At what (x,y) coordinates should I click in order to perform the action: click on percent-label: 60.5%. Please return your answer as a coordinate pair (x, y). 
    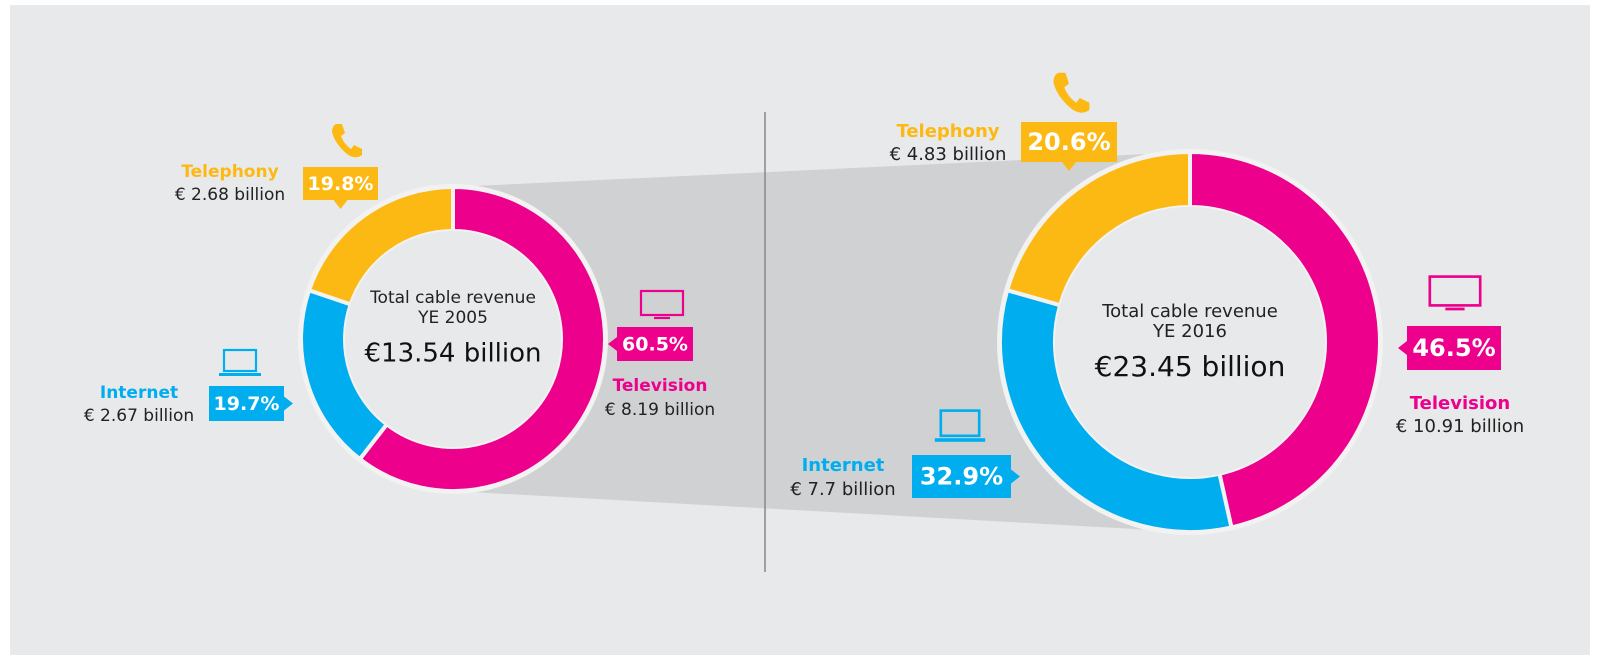
    Looking at the image, I should click on (655, 345).